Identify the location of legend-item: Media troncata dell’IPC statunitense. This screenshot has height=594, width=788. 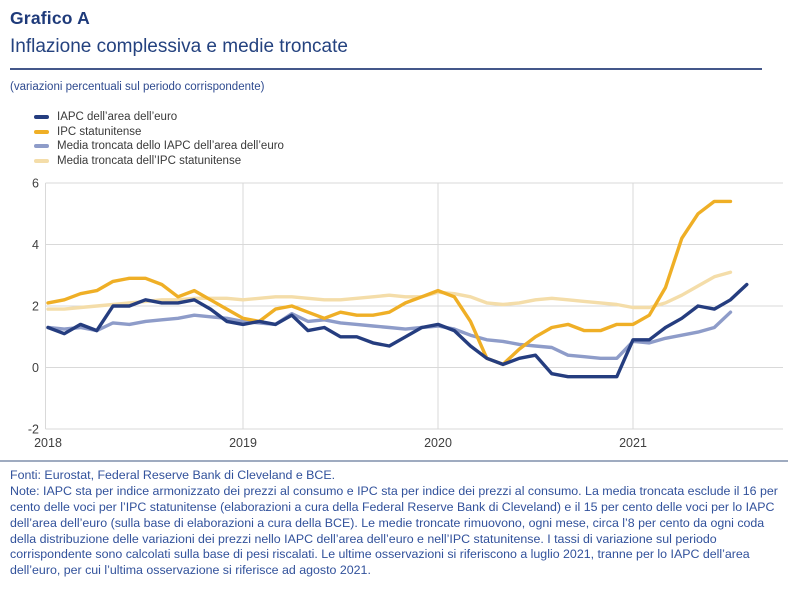
(159, 161).